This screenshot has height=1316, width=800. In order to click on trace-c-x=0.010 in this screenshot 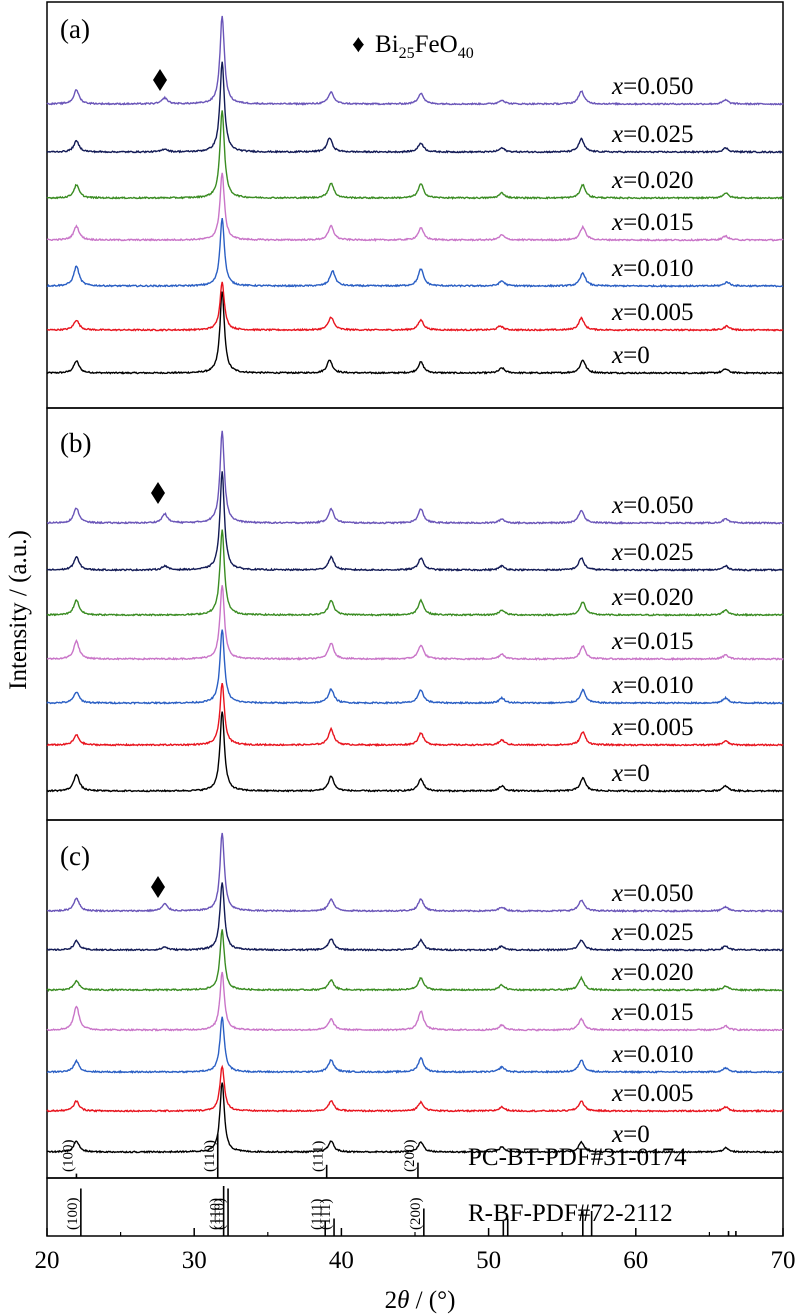, I will do `click(415, 1045)`.